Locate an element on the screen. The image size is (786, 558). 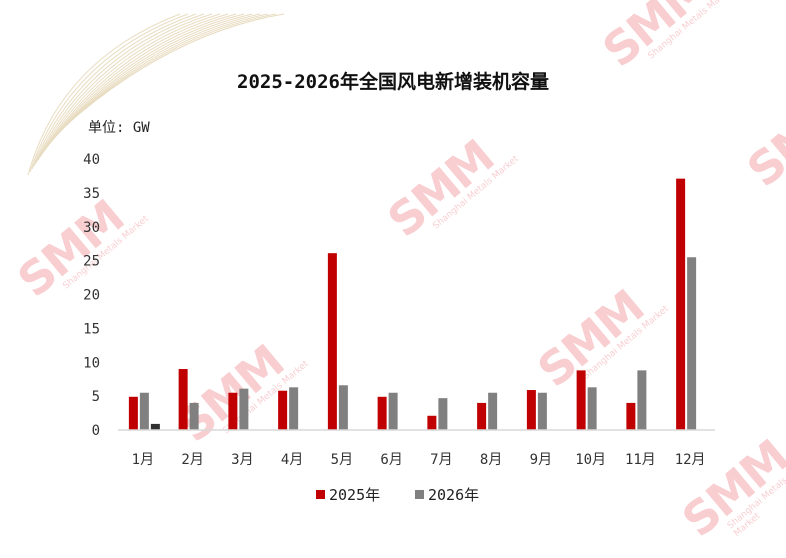
bar-2025年-4月 is located at coordinates (283, 410).